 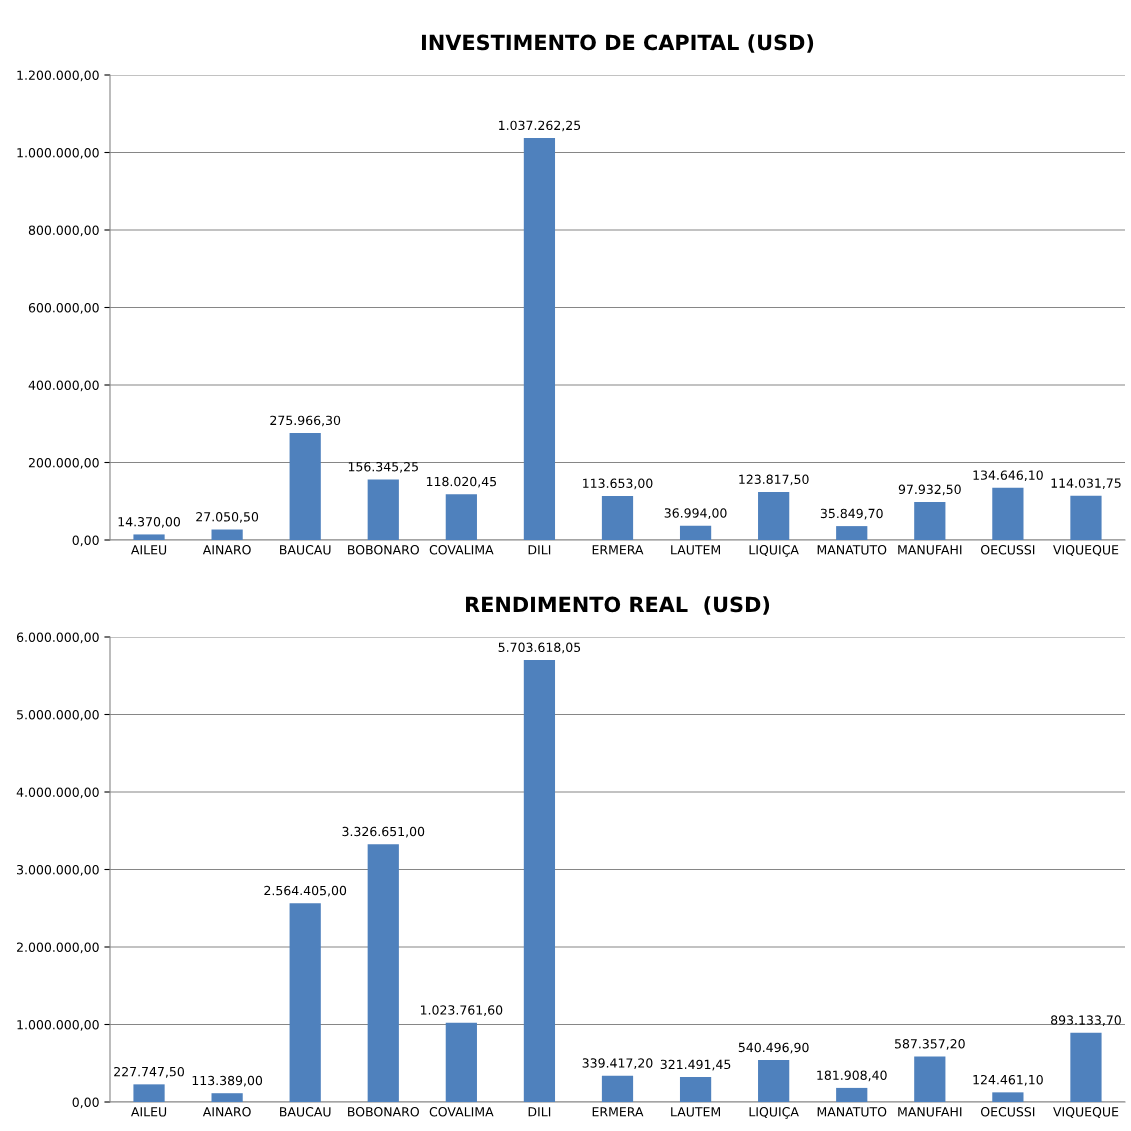 I want to click on data-label: 134.646,10, so click(x=1008, y=476).